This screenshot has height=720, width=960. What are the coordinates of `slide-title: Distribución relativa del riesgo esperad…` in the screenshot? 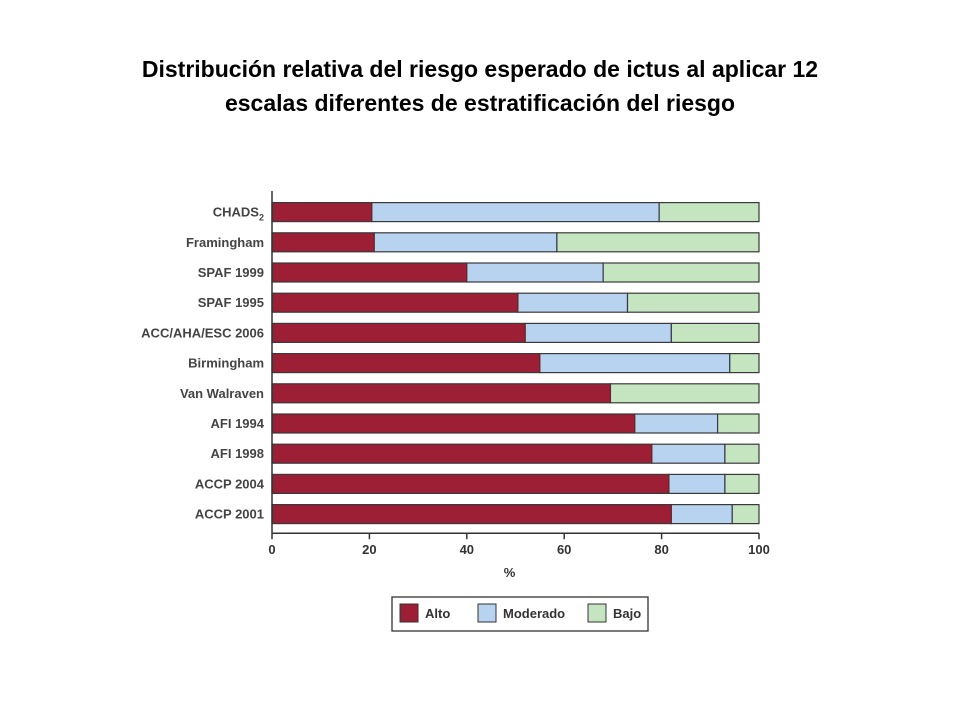 It's located at (480, 86).